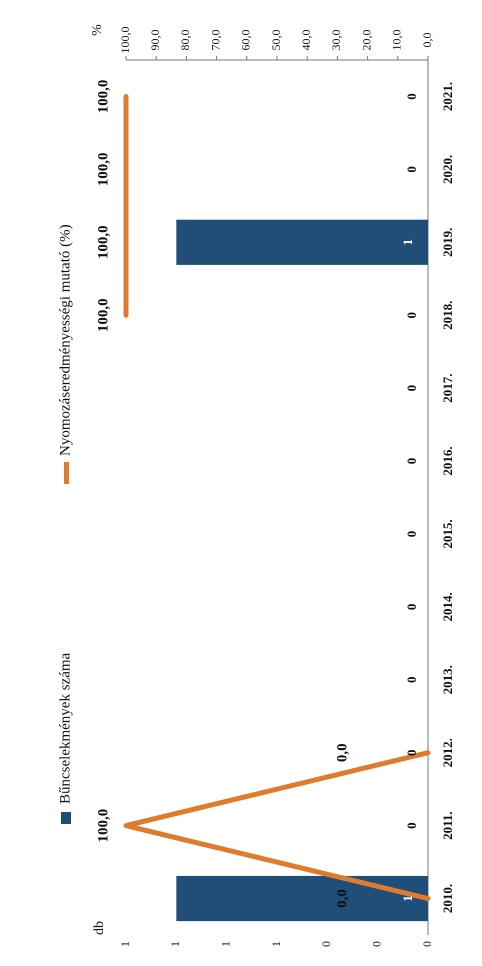 This screenshot has height=966, width=482. Describe the element at coordinates (97, 30) in the screenshot. I see `percent-axis-label: %` at that location.